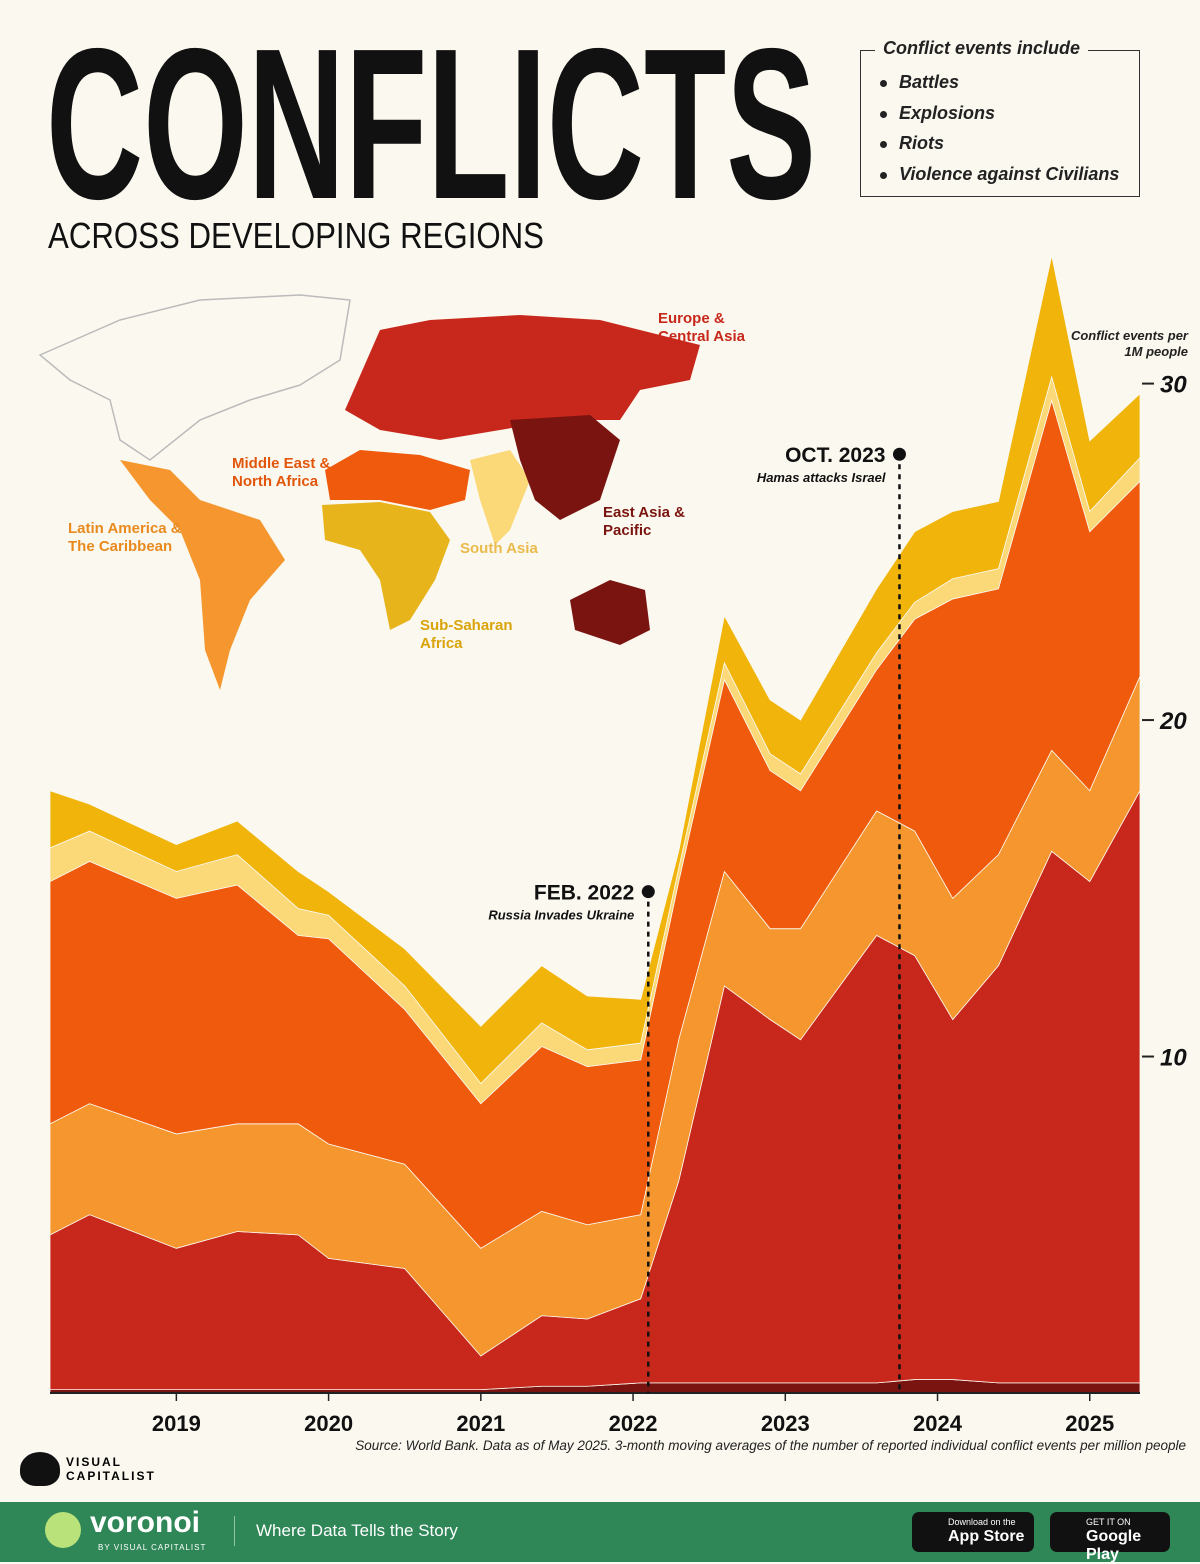 This screenshot has width=1200, height=1564. I want to click on world-map, so click(369, 492).